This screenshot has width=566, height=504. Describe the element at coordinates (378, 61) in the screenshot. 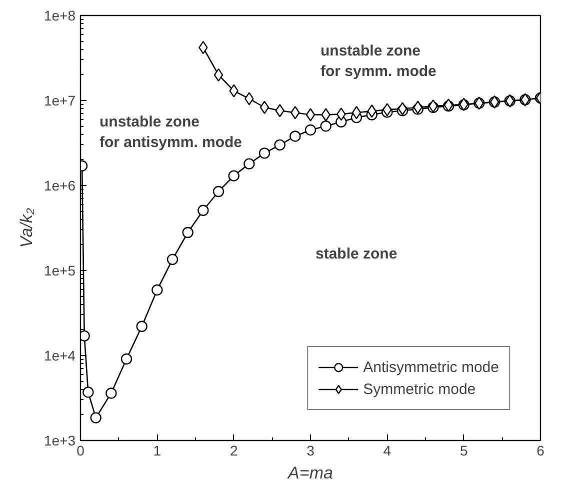

I see `annotation: unstable zone for symm. mode` at that location.